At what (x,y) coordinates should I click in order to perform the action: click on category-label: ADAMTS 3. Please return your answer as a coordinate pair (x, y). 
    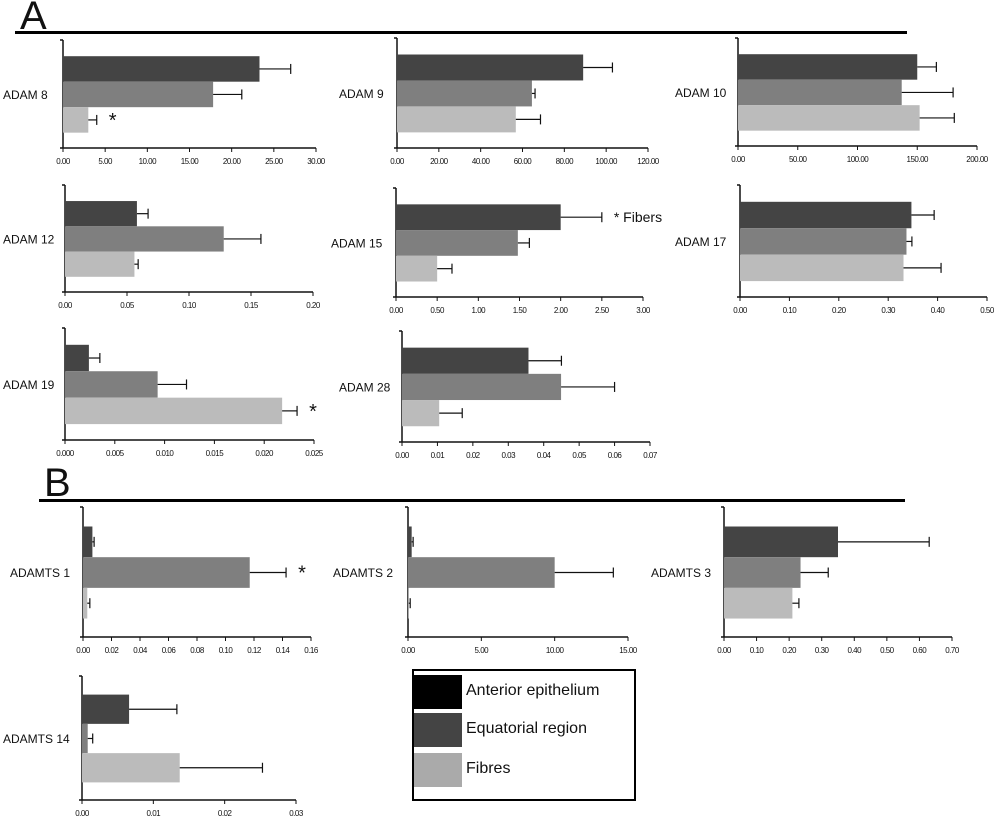
    Looking at the image, I should click on (681, 573).